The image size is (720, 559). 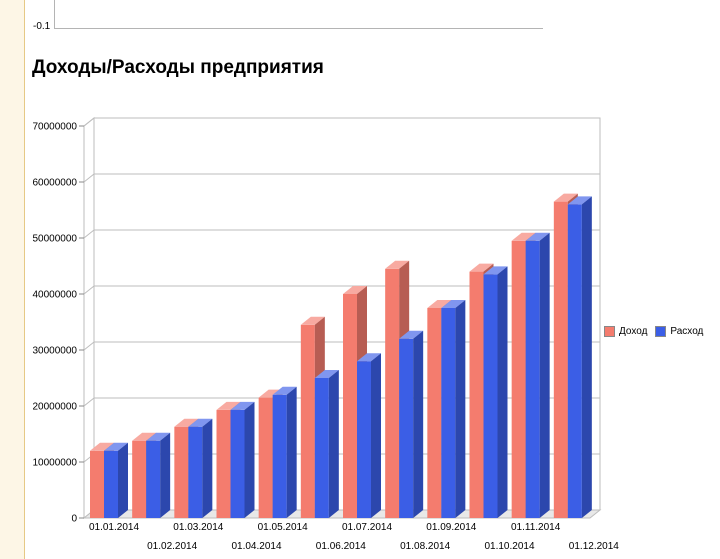 I want to click on previous-chart-tick-label: -0.1, so click(x=42, y=26).